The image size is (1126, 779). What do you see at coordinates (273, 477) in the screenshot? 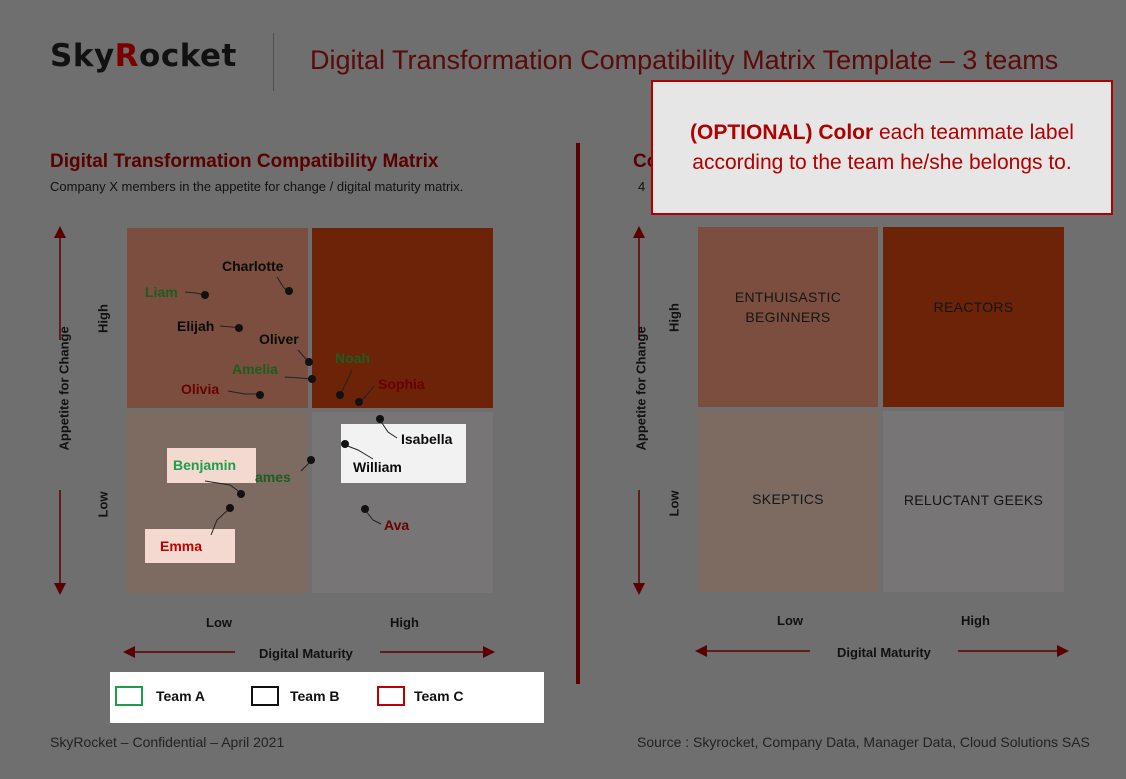
I see `person-label-james: ames` at bounding box center [273, 477].